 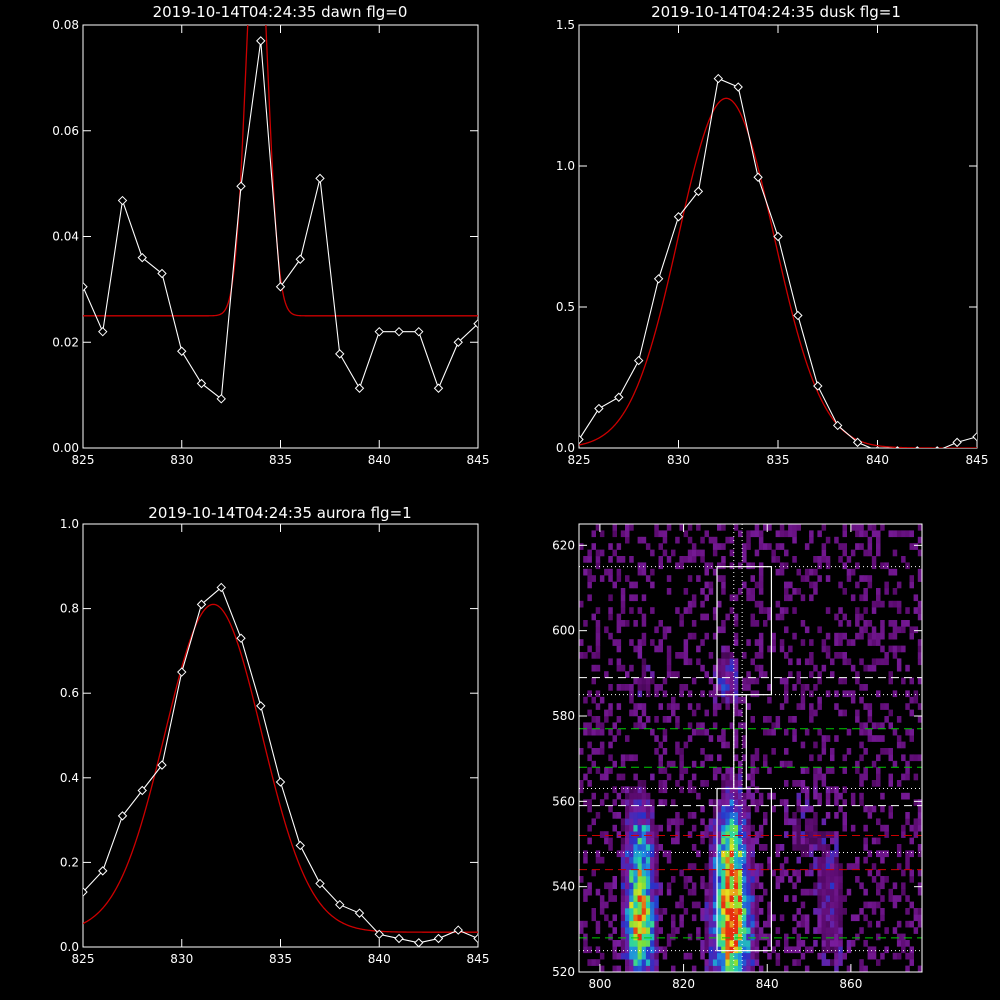 I want to click on dusk-y-tick-label: 1.0, so click(x=565, y=166).